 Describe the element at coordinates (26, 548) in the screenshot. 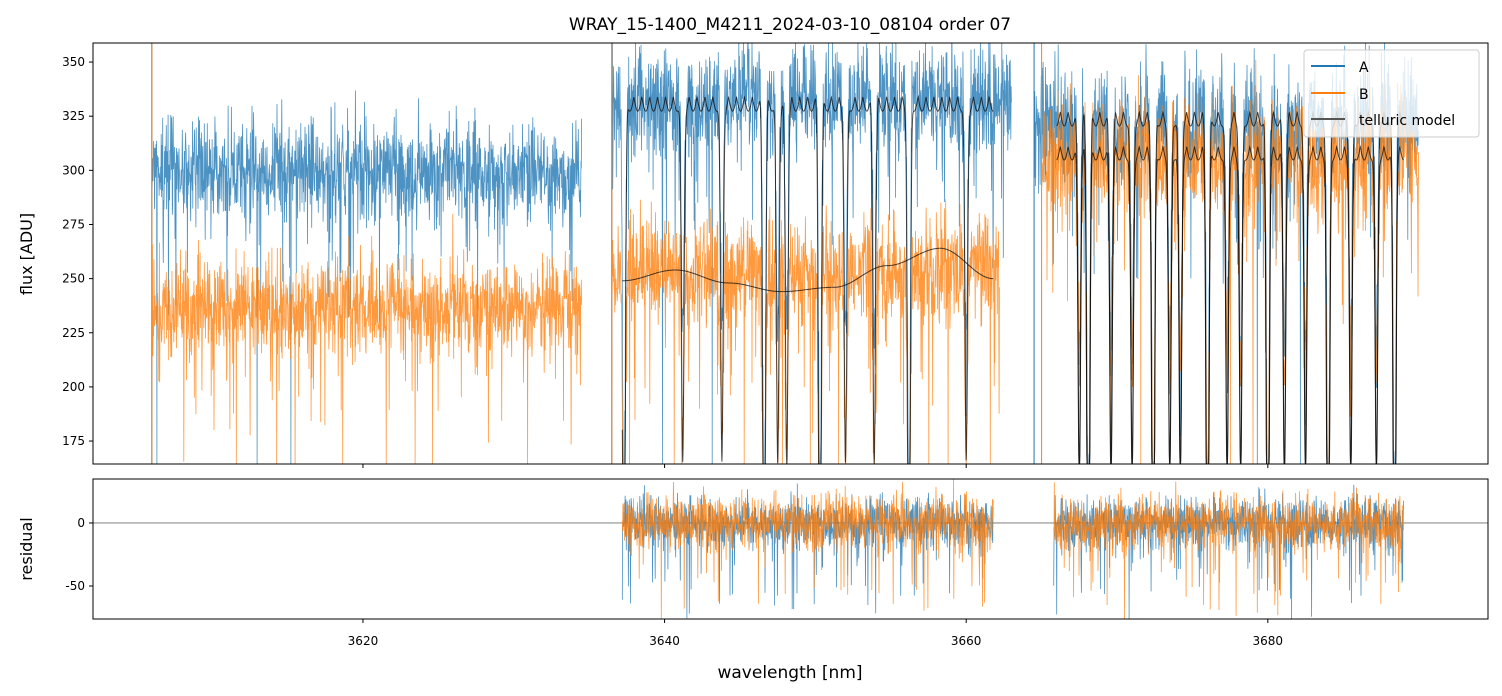

I see `y-axis-label-residual: residual` at that location.